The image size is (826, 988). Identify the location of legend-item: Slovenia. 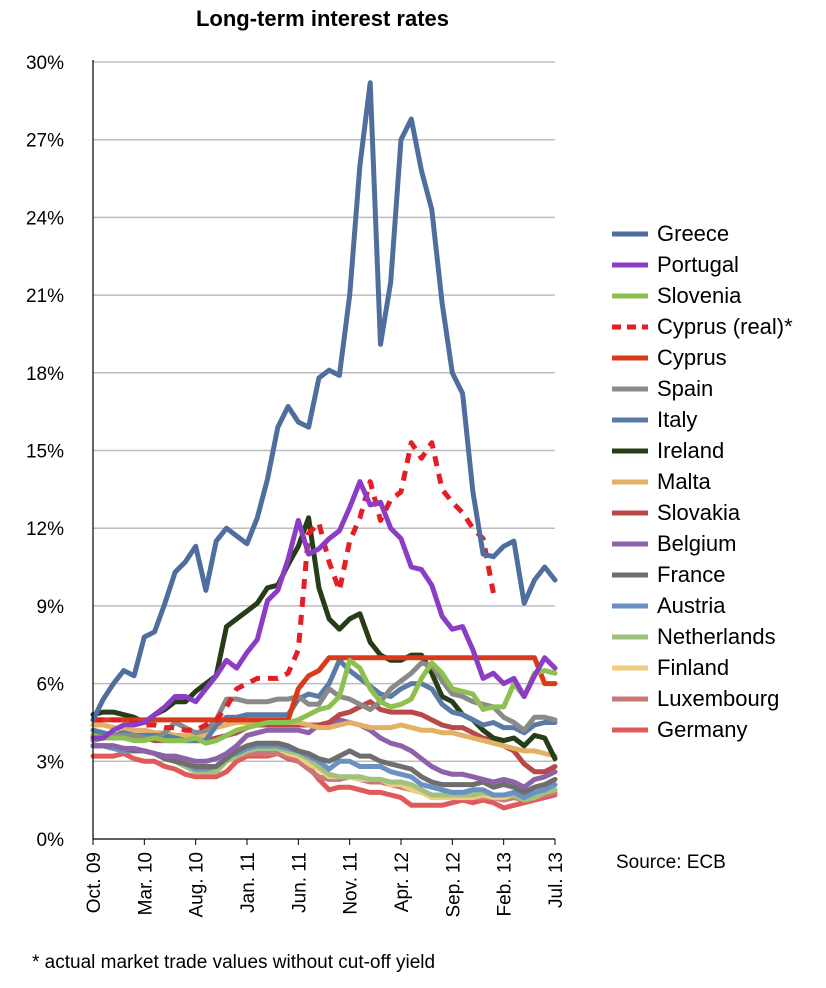
(715, 296).